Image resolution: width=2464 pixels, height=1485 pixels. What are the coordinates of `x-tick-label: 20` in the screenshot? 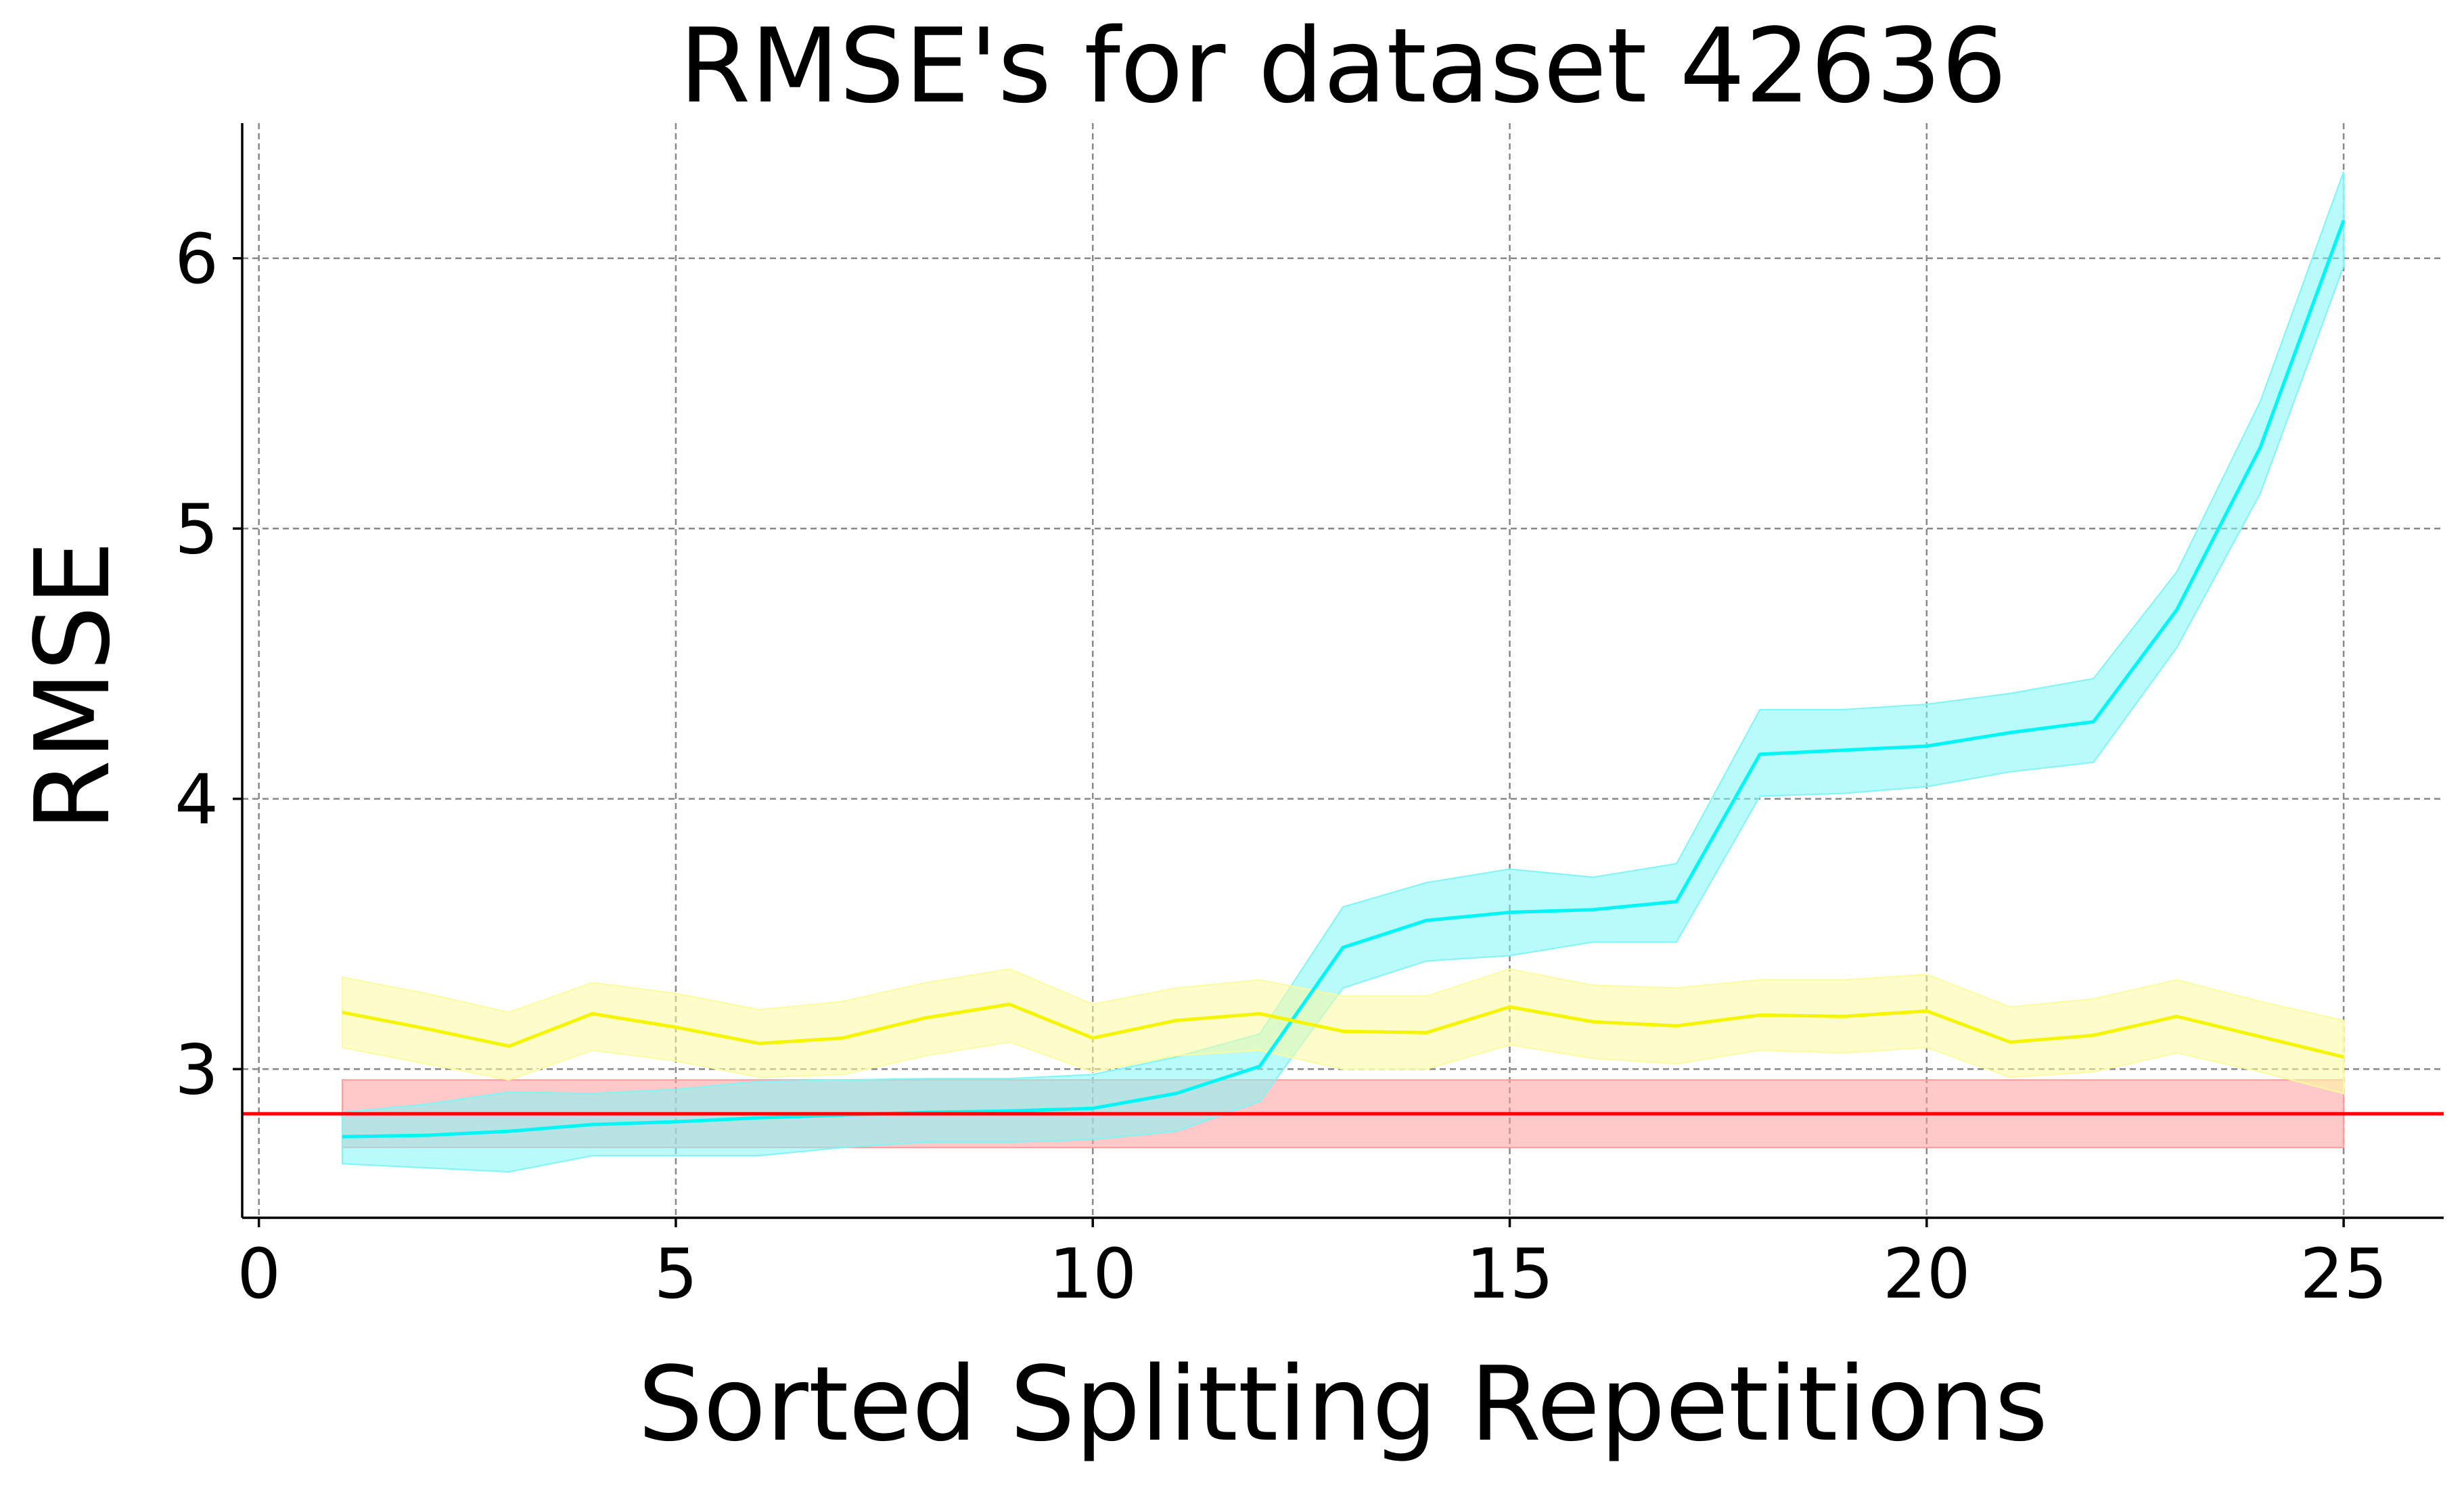 It's located at (1927, 1274).